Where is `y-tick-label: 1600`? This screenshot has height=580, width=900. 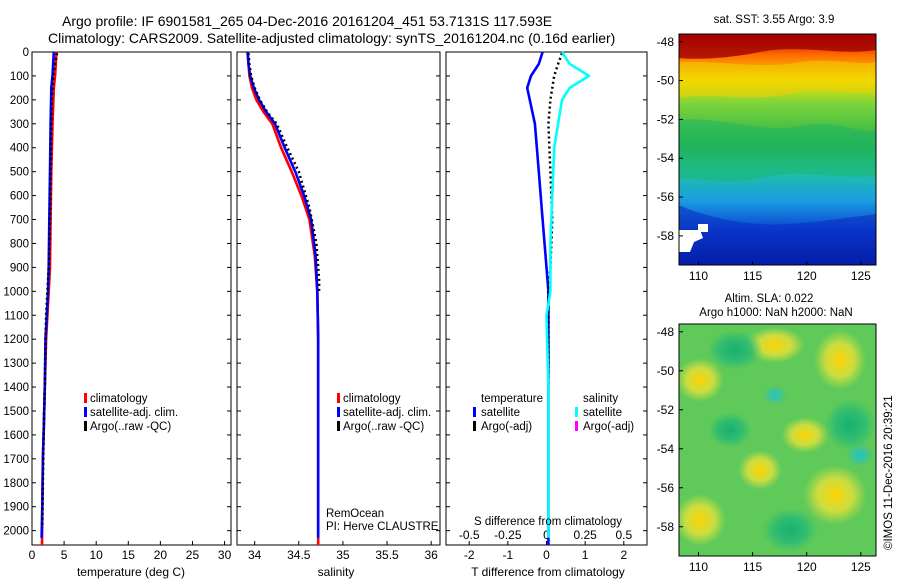
y-tick-label: 1600 is located at coordinates (16, 436).